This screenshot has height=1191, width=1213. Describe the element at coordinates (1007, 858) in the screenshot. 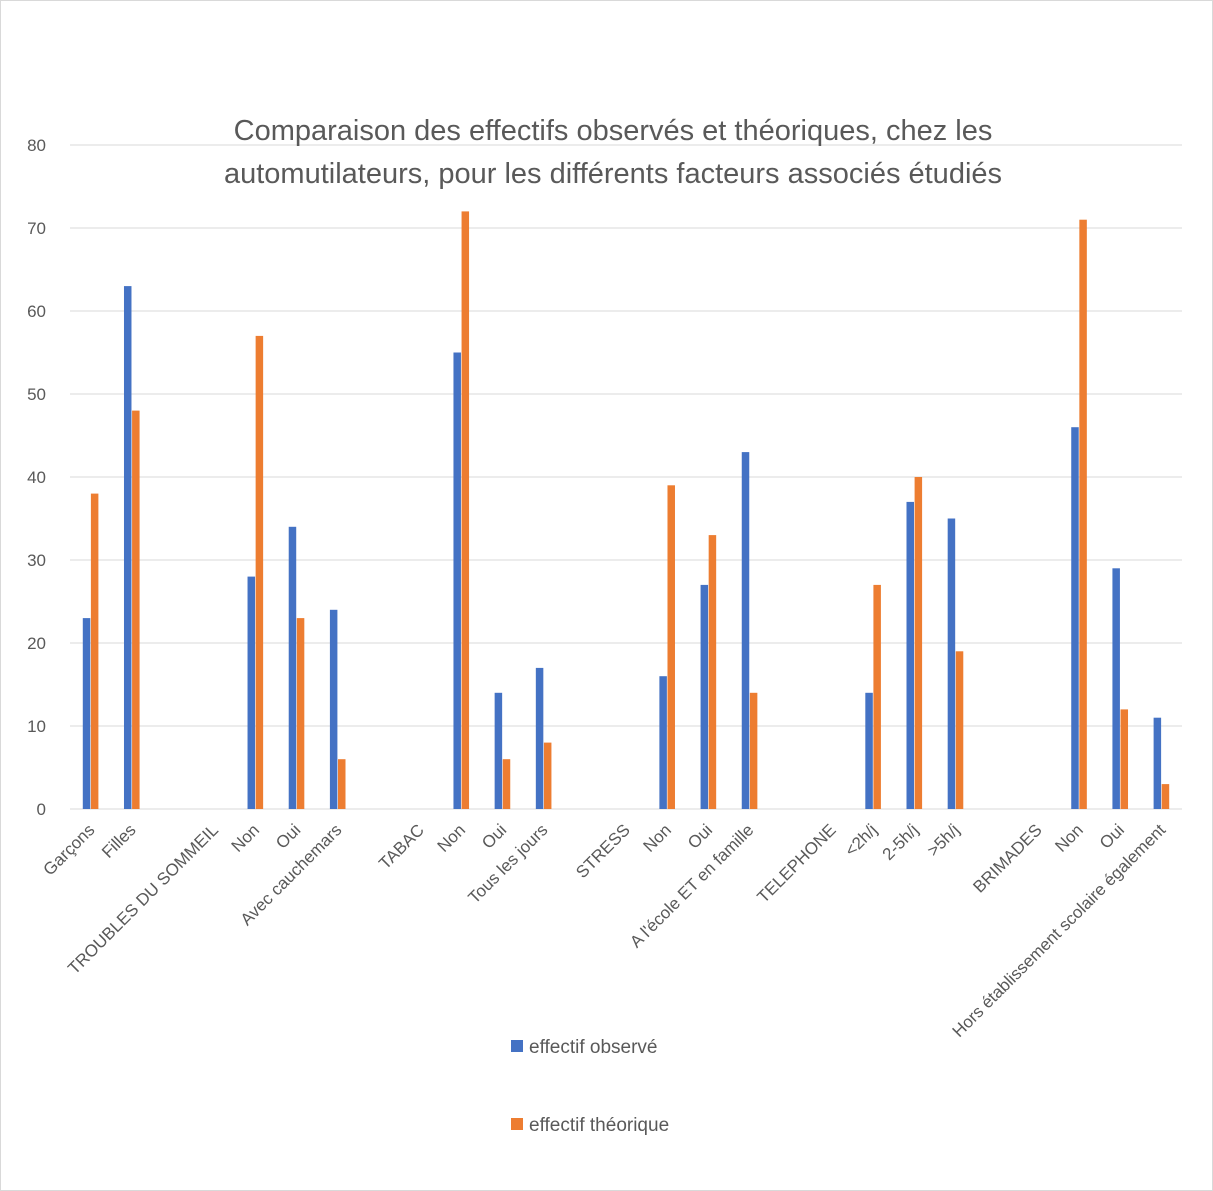

I see `x-category-label: BRIMADES` at that location.